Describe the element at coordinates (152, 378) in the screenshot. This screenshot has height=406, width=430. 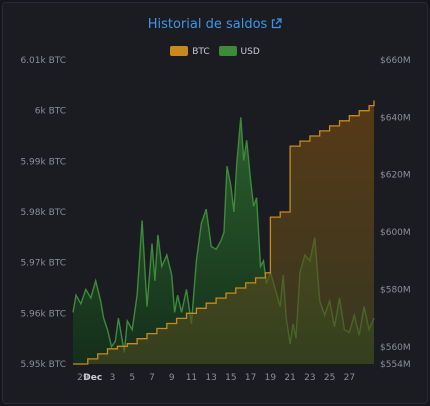
I see `x-tick-label: 7` at that location.